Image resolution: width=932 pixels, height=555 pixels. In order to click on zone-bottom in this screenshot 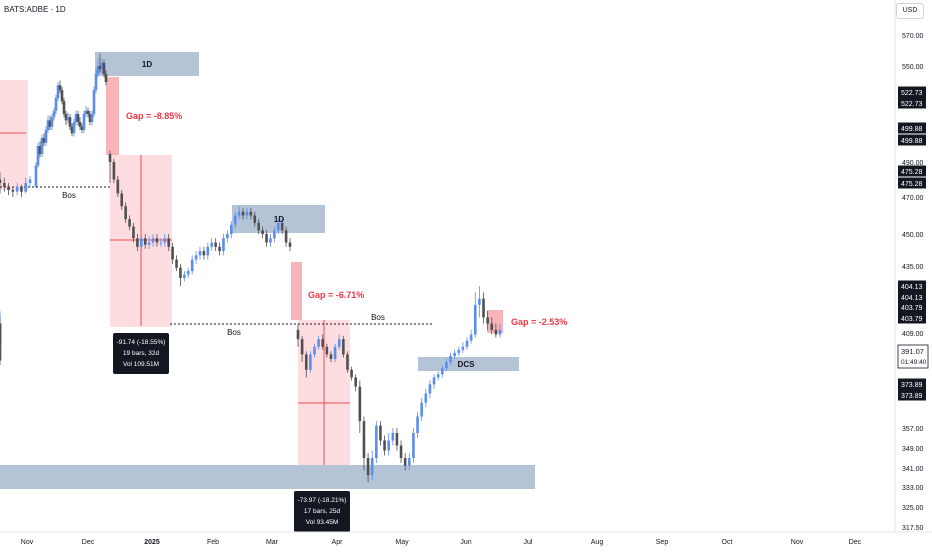, I will do `click(267, 477)`.